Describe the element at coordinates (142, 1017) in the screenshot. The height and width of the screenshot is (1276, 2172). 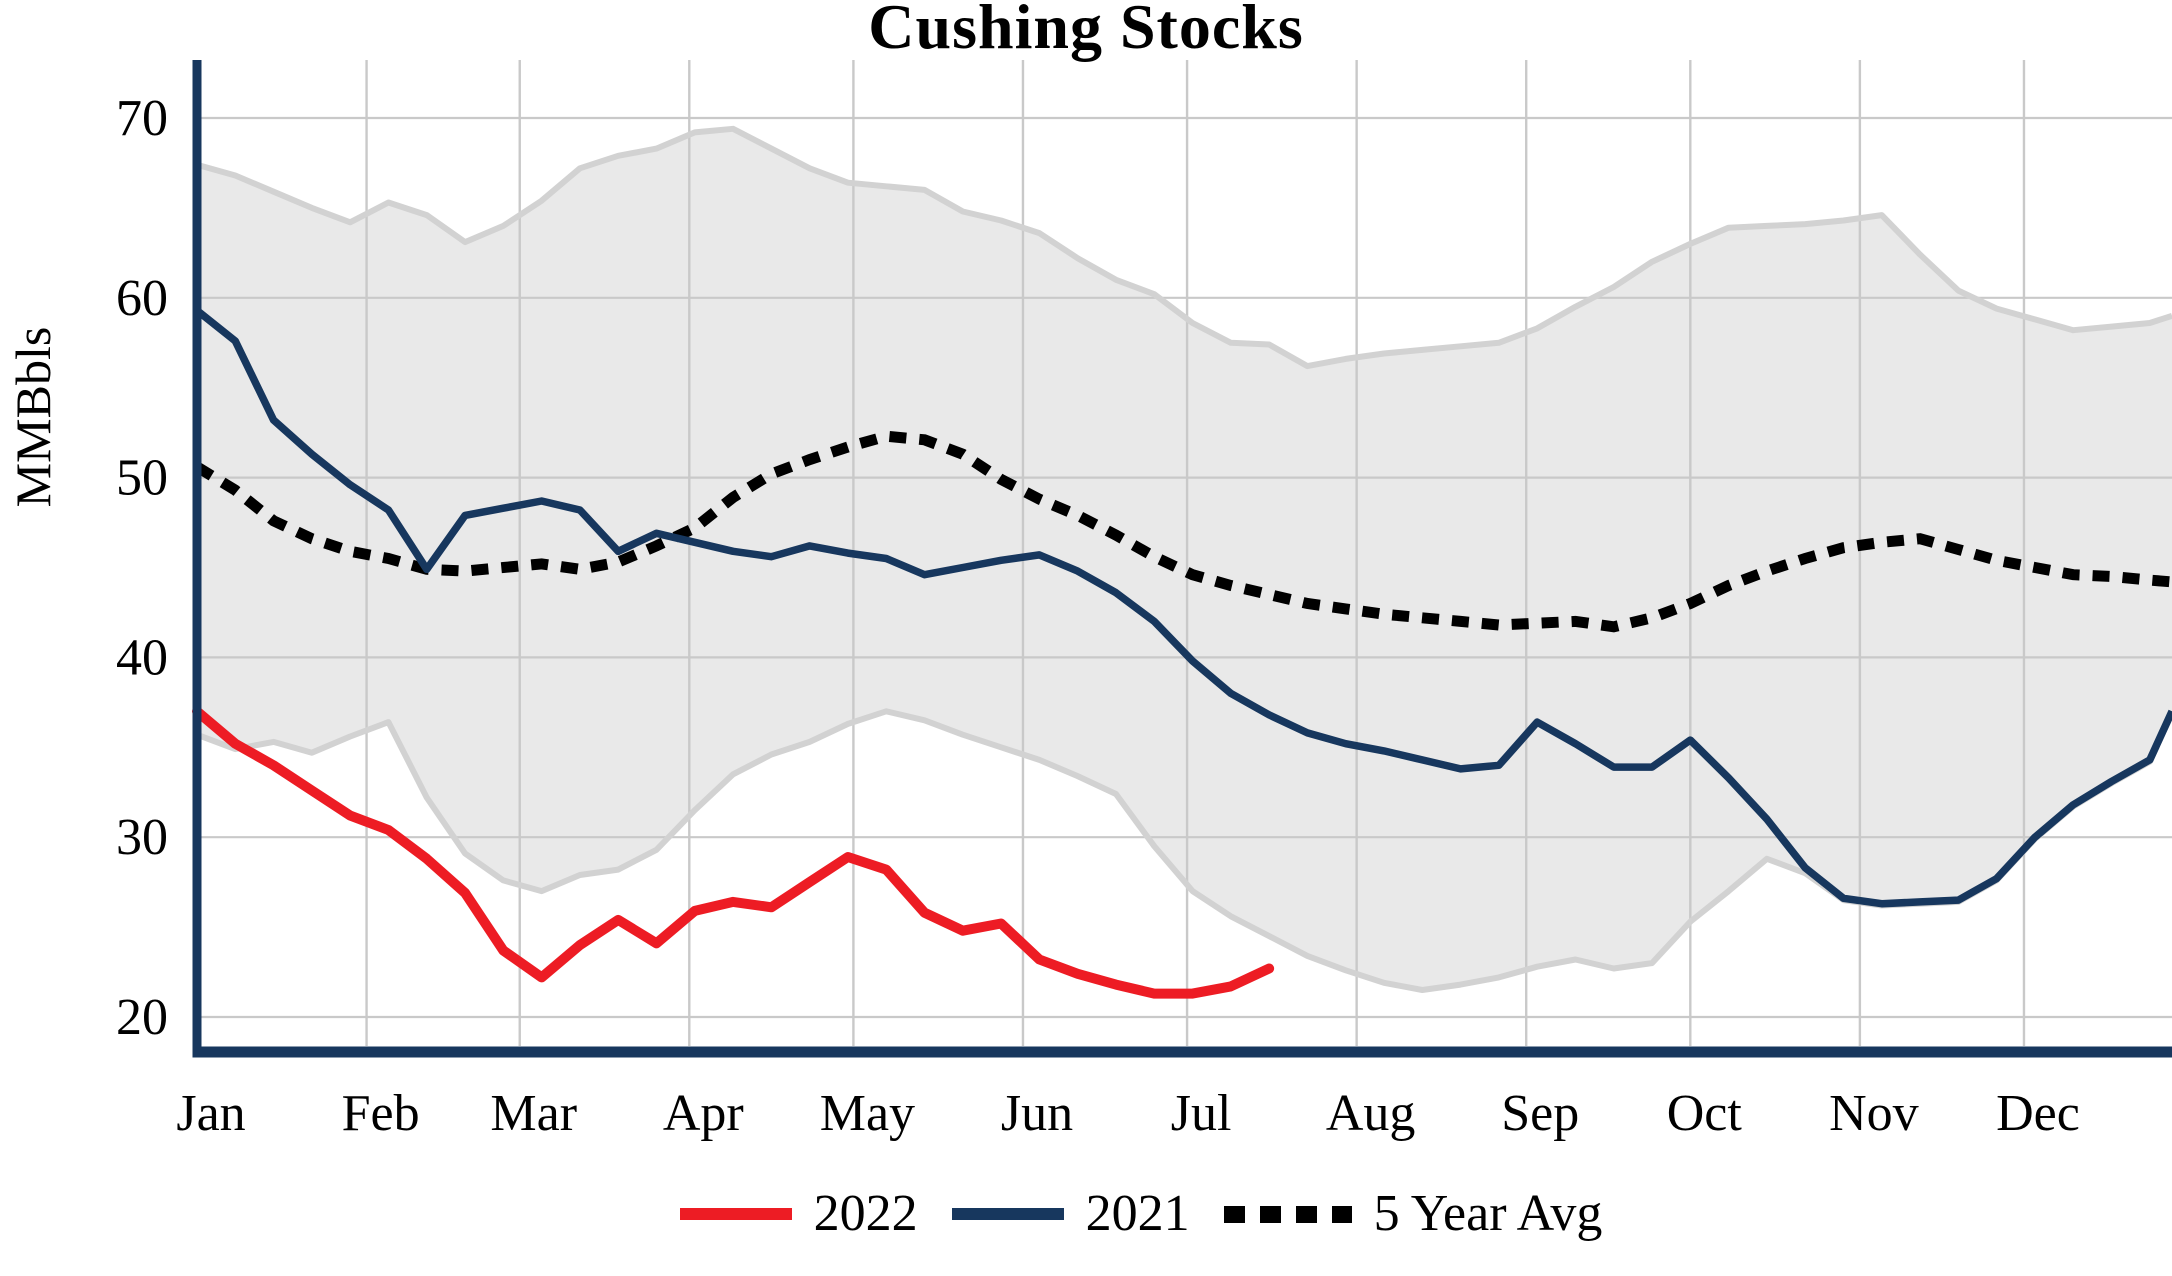
I see `y-tick-label: 20` at that location.